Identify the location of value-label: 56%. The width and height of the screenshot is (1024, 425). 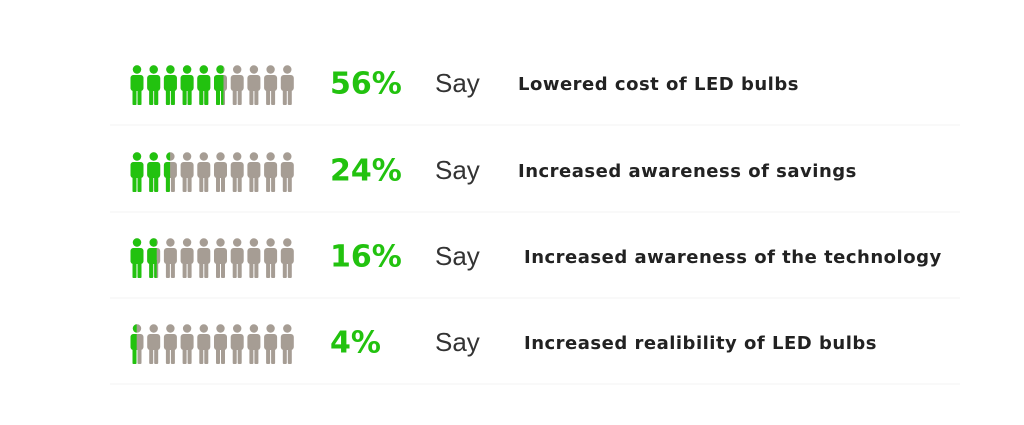
(366, 84).